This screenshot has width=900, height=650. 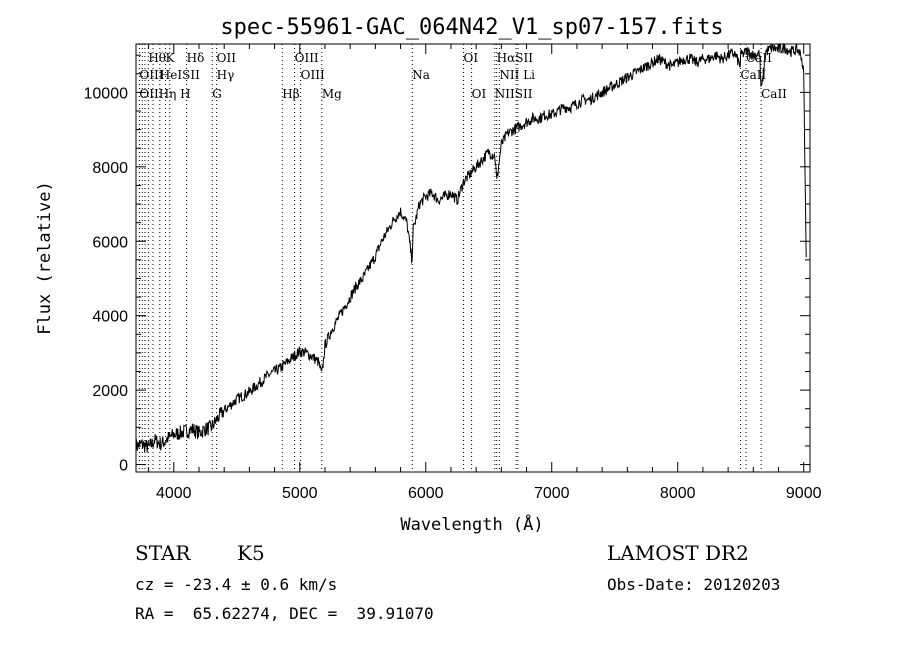 What do you see at coordinates (426, 493) in the screenshot?
I see `x-tick-label: 6000` at bounding box center [426, 493].